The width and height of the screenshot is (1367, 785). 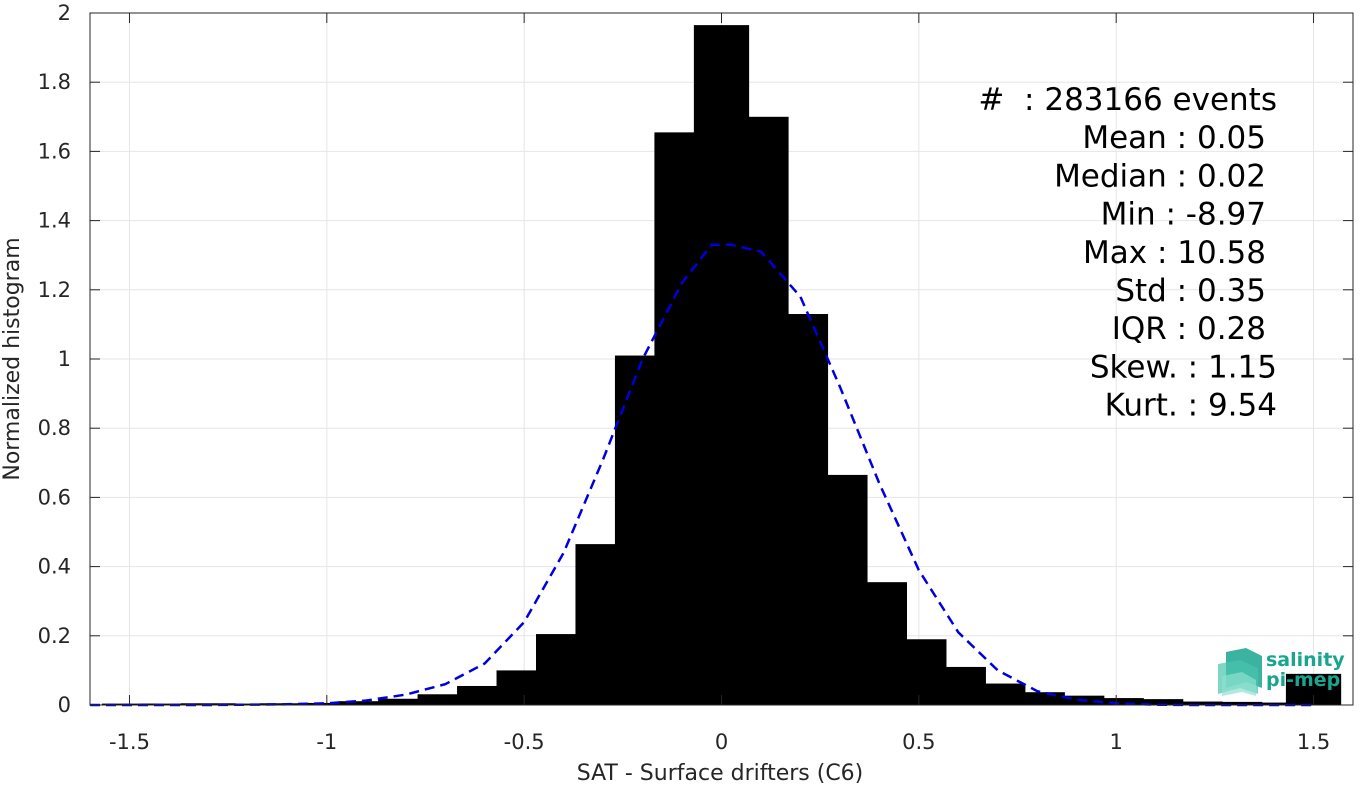 What do you see at coordinates (54, 428) in the screenshot?
I see `y-tick-label: 0.8` at bounding box center [54, 428].